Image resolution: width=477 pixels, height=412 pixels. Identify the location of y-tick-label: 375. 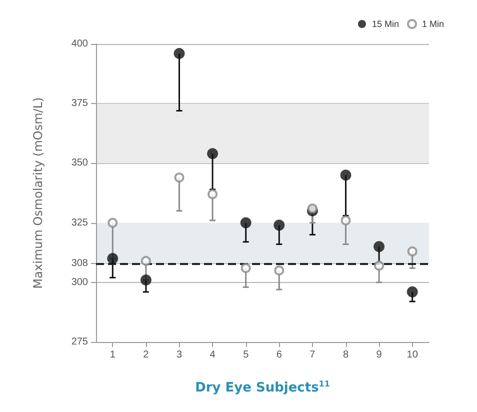
(79, 104).